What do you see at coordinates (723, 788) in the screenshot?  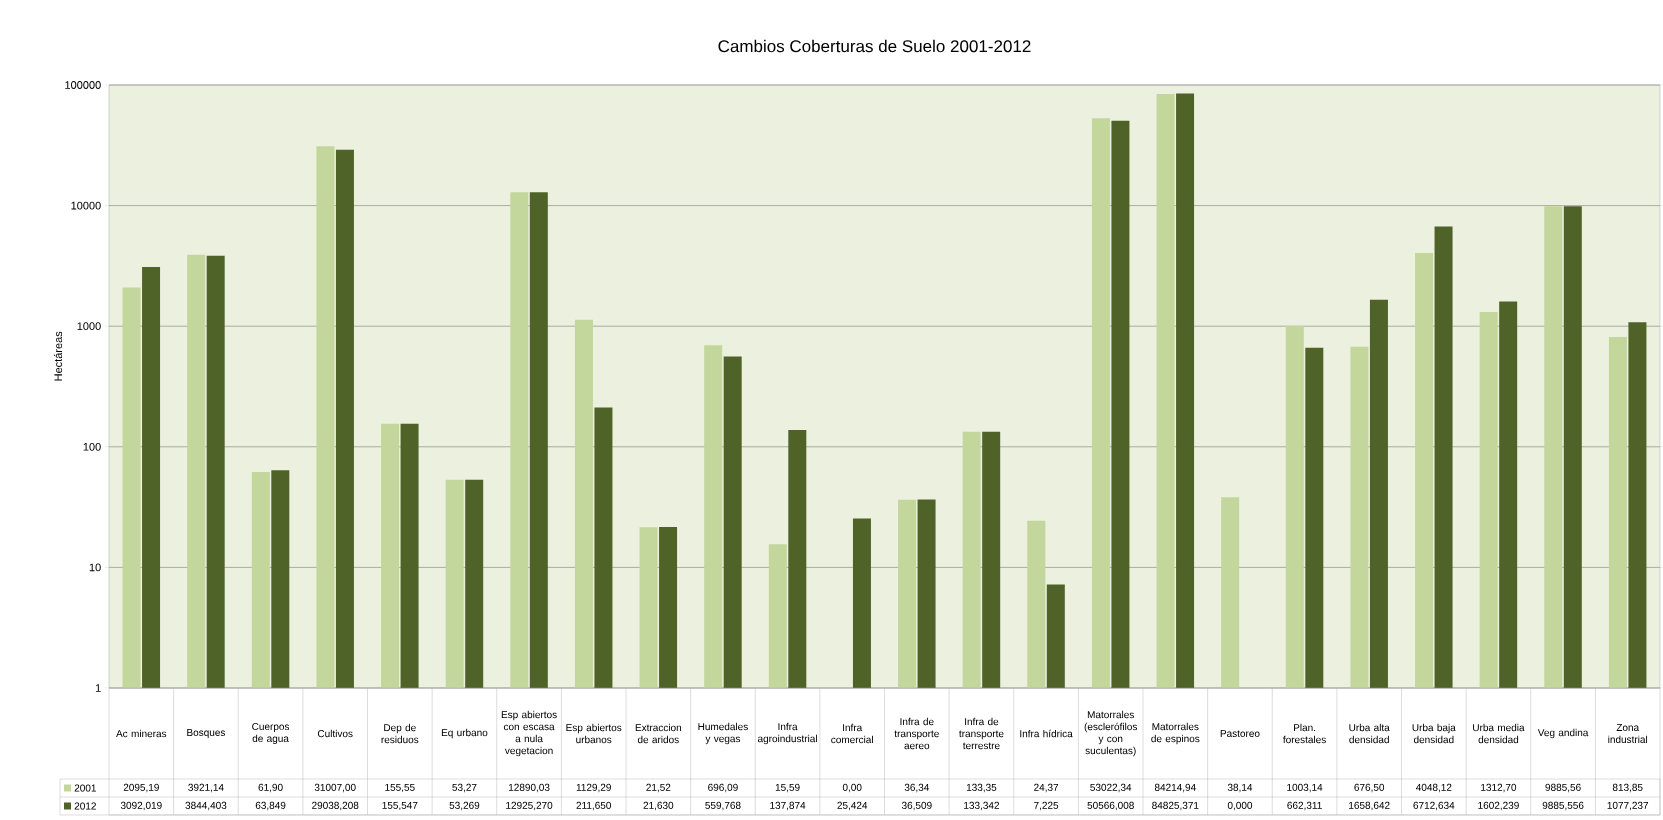 I see `data-label: 696,09` at bounding box center [723, 788].